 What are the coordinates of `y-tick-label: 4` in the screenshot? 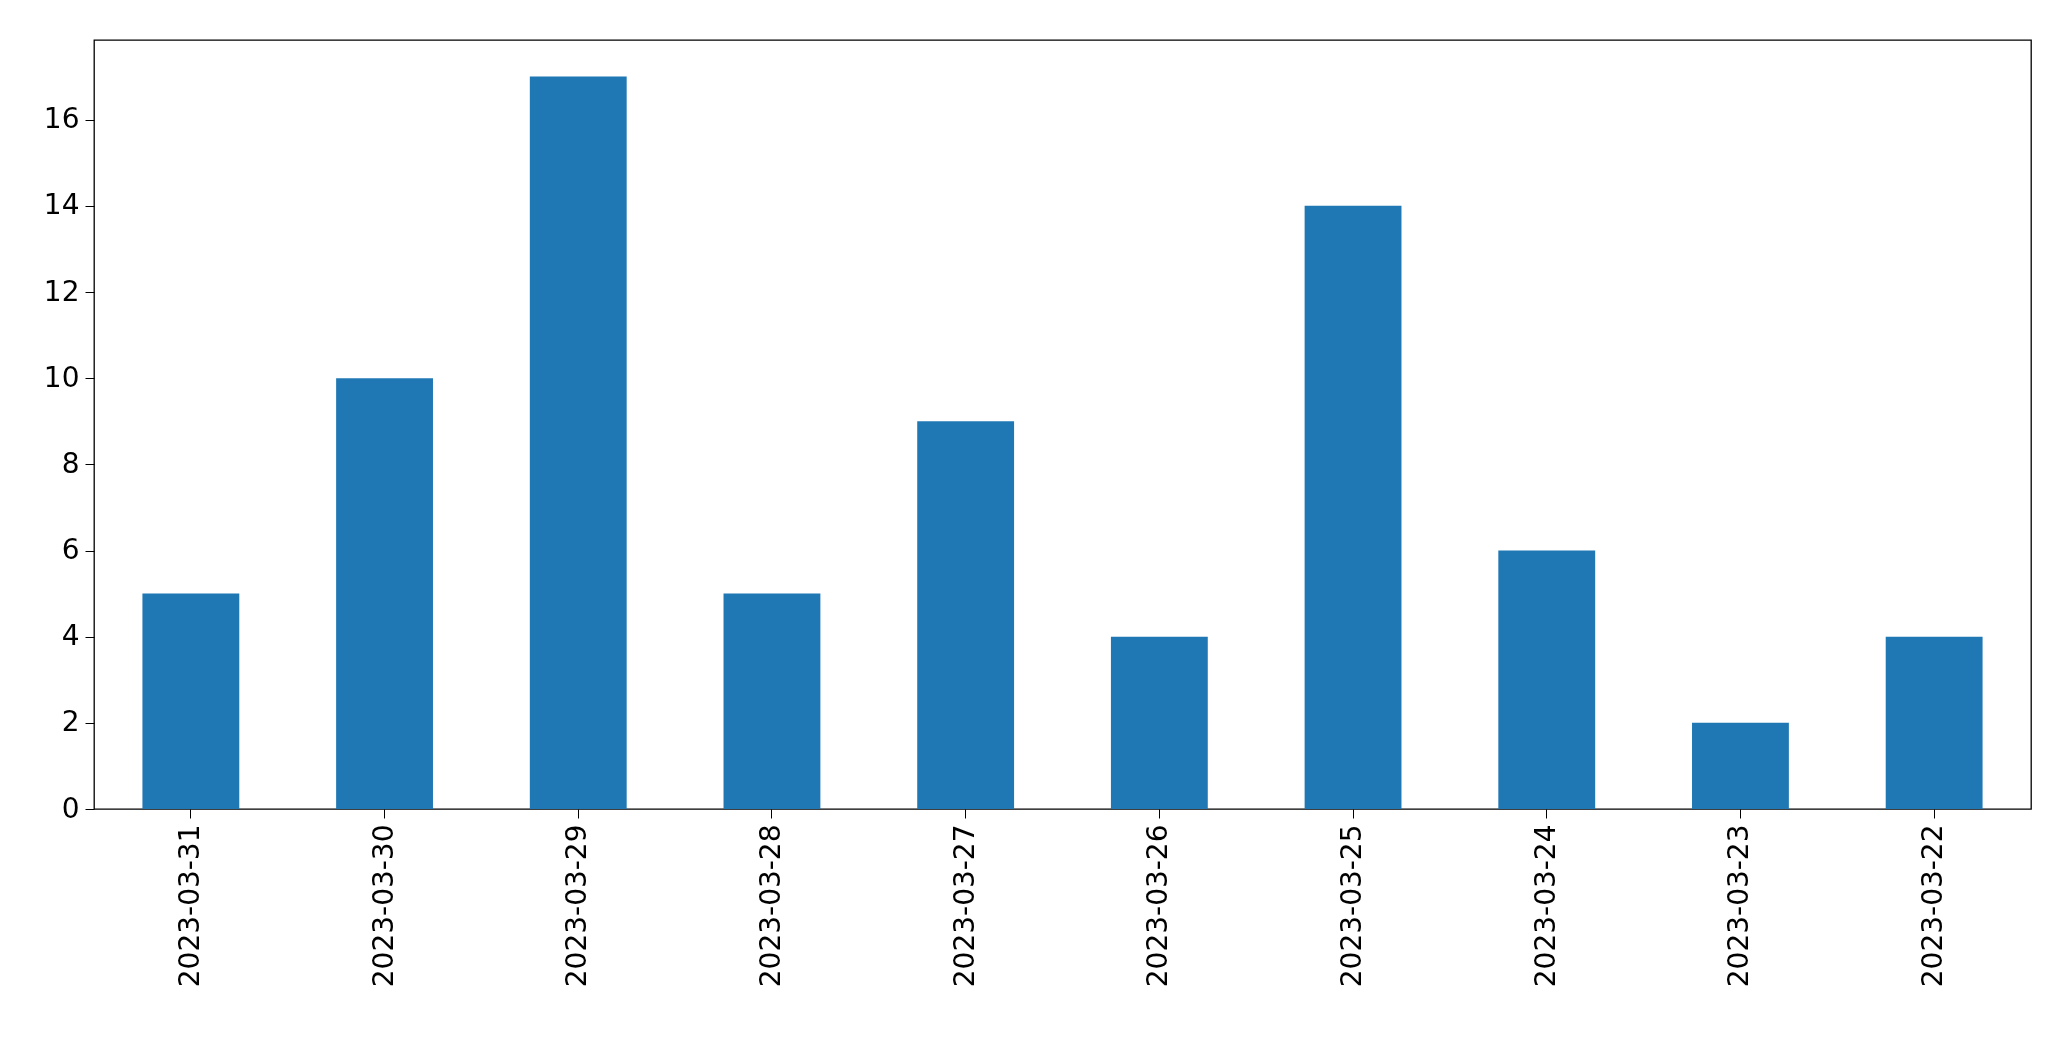 It's located at (70, 636).